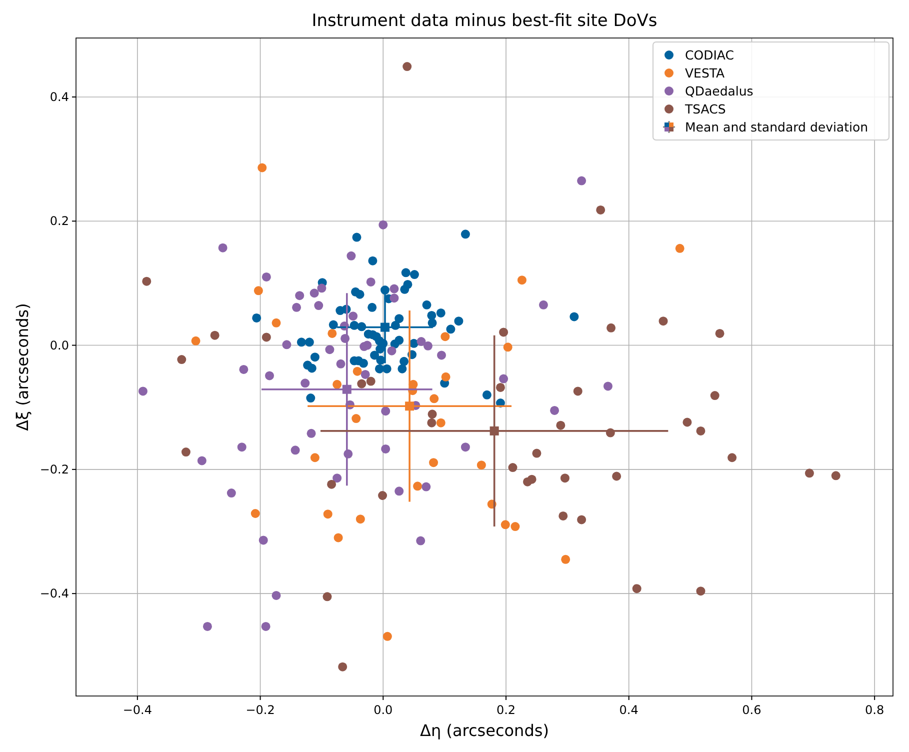  What do you see at coordinates (260, 710) in the screenshot?
I see `x-tick-label: −0.2` at bounding box center [260, 710].